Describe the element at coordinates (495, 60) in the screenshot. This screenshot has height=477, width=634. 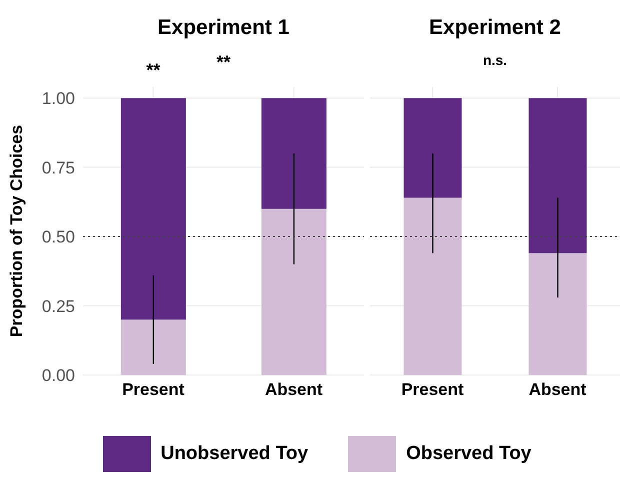
I see `text: n.s.` at that location.